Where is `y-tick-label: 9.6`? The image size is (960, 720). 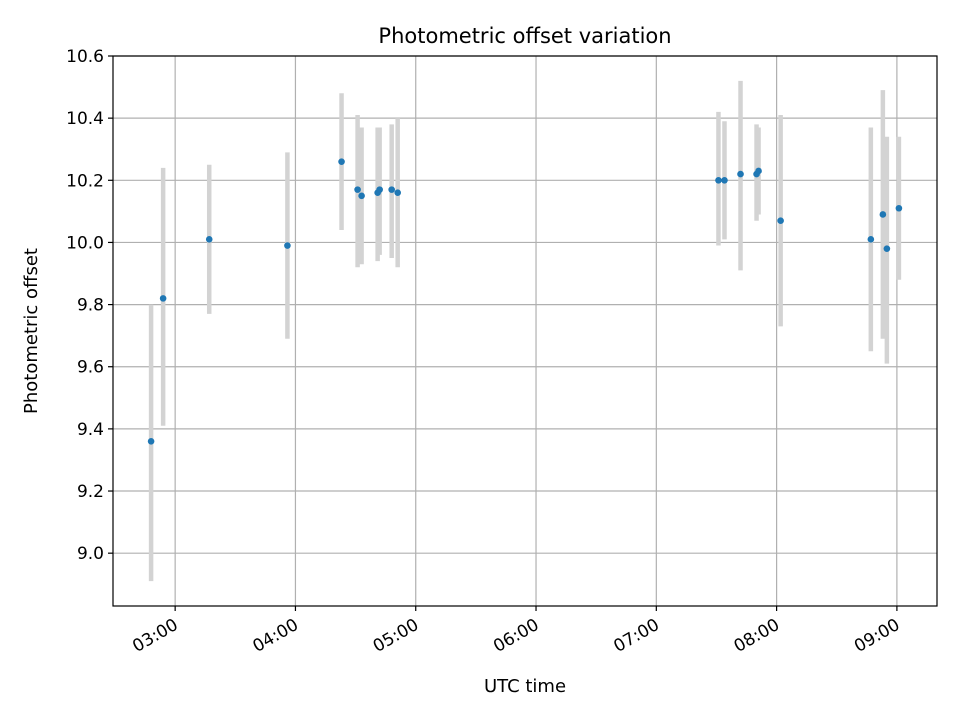 y-tick-label: 9.6 is located at coordinates (90, 368).